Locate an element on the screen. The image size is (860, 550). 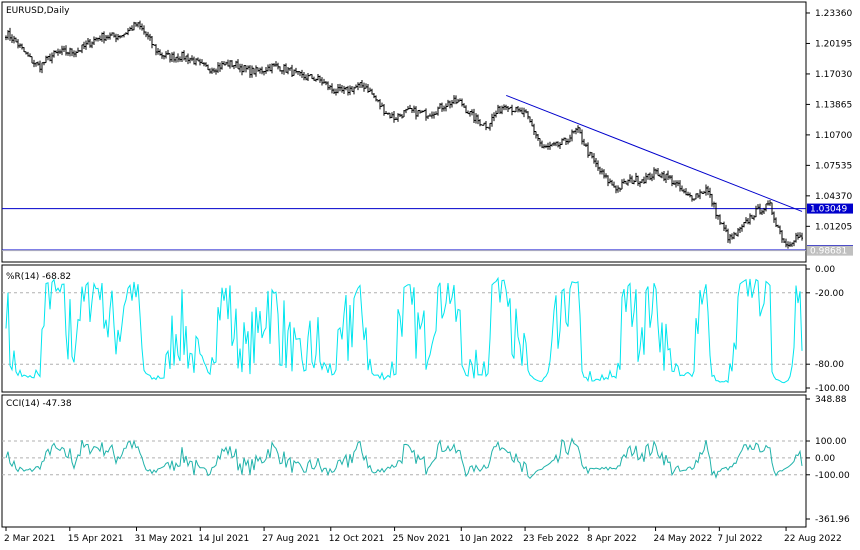
trend-line is located at coordinates (654, 153).